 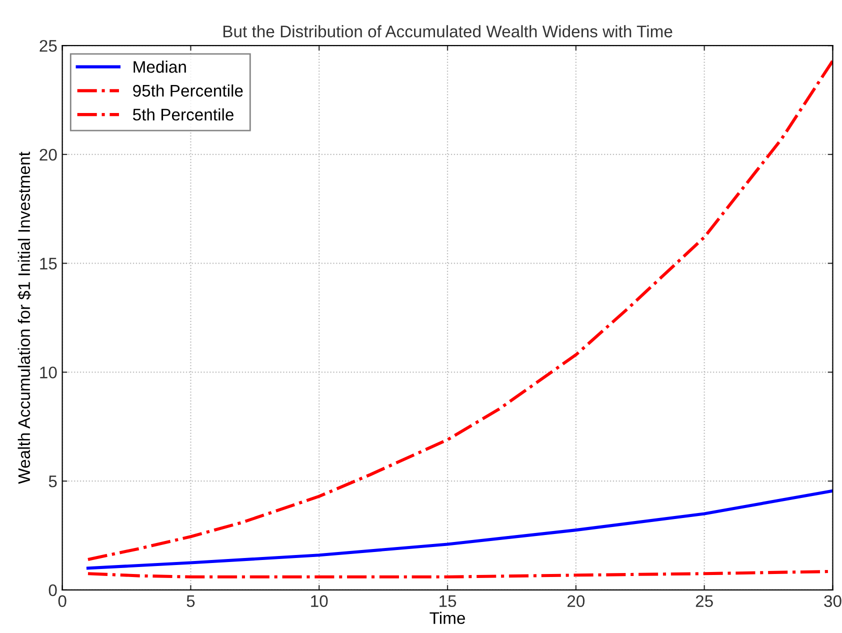 I want to click on y-tick-label: 15, so click(x=48, y=264).